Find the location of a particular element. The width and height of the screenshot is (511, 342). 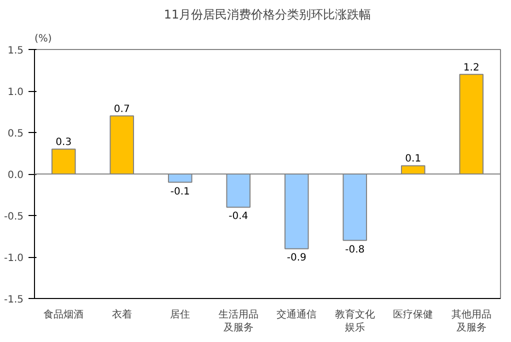

data-label: -0.1 is located at coordinates (180, 192).